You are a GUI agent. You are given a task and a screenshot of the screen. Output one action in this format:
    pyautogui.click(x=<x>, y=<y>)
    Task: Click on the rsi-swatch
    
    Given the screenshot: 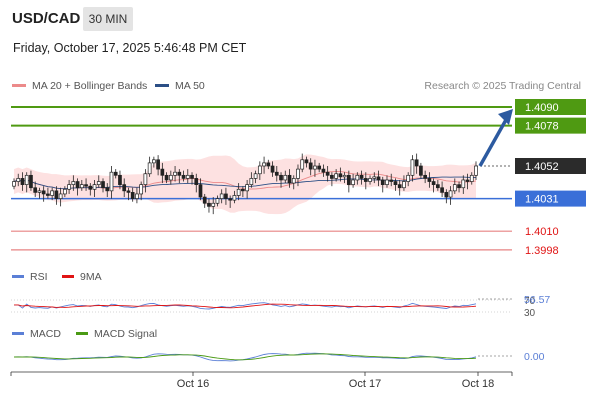 What is the action you would take?
    pyautogui.click(x=18, y=276)
    